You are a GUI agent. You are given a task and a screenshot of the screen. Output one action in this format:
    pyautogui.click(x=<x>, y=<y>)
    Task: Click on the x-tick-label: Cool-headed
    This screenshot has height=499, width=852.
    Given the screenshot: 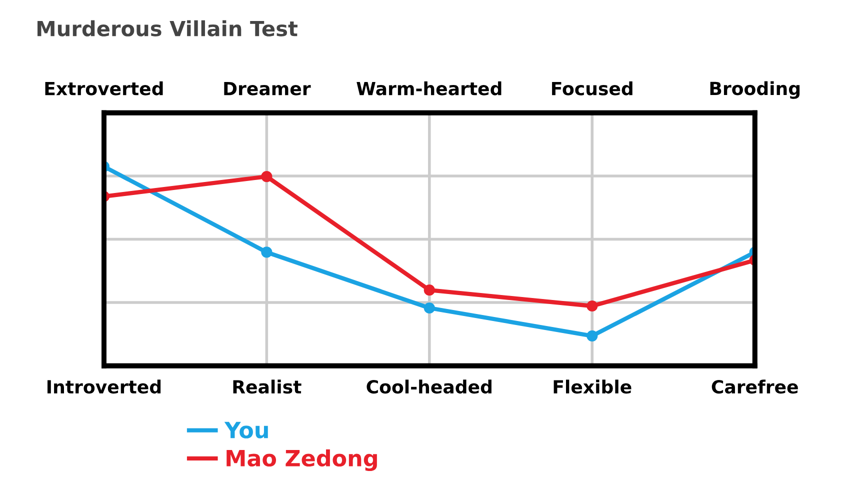 What is the action you would take?
    pyautogui.click(x=429, y=387)
    